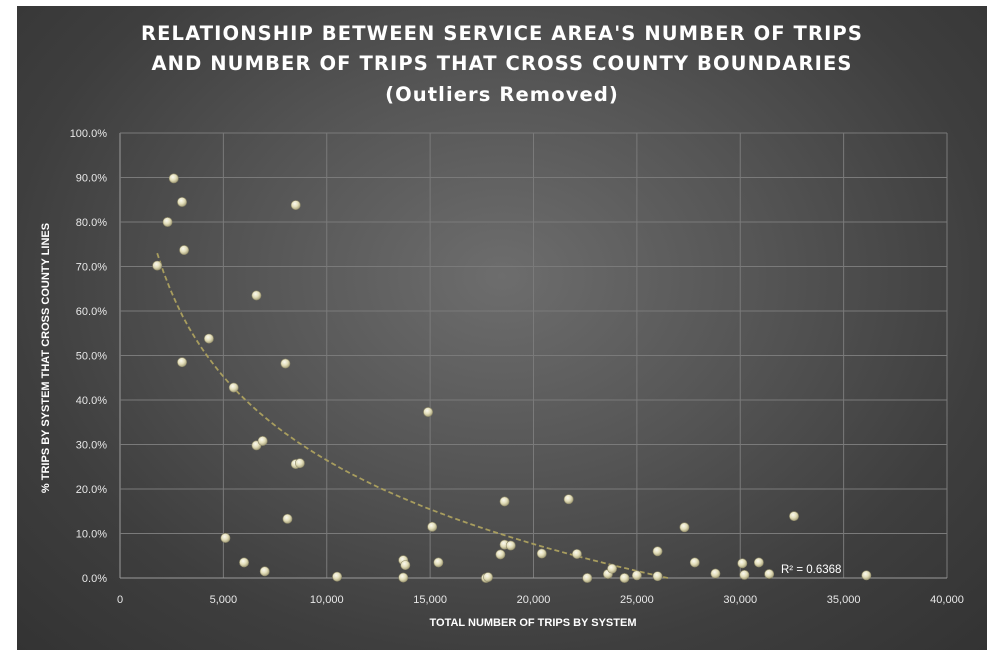 This screenshot has width=987, height=650. Describe the element at coordinates (91, 268) in the screenshot. I see `y-tick-label: 70.0%` at that location.